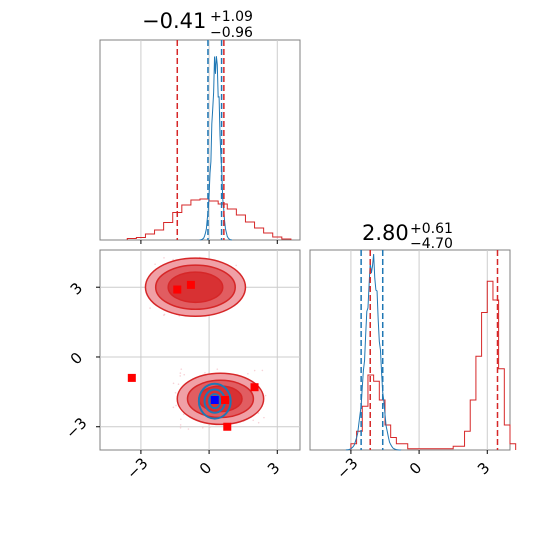  Describe the element at coordinates (347, 468) in the screenshot. I see `tick-label-x-param2: −3` at that location.